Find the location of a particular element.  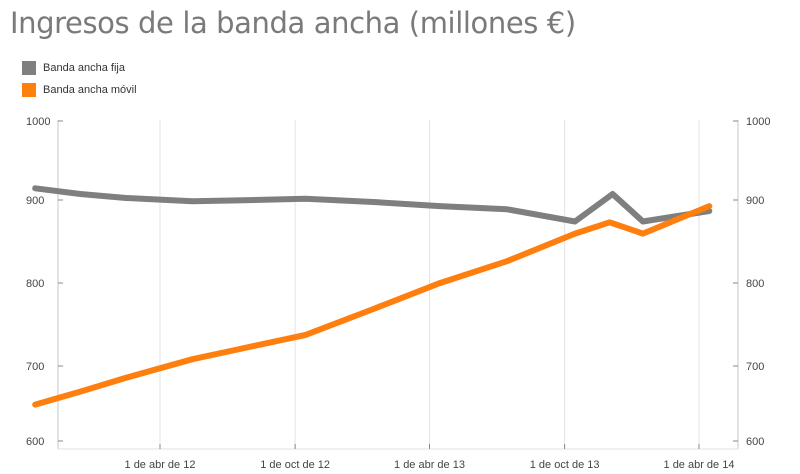

legend-item-movil: Banda ancha móvil is located at coordinates (79, 90).